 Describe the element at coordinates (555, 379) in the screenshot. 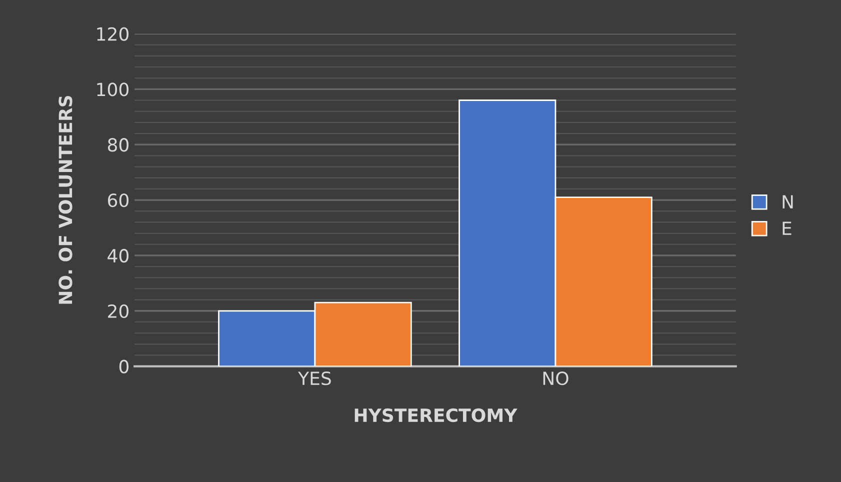

I see `x-tick-label: NO` at that location.